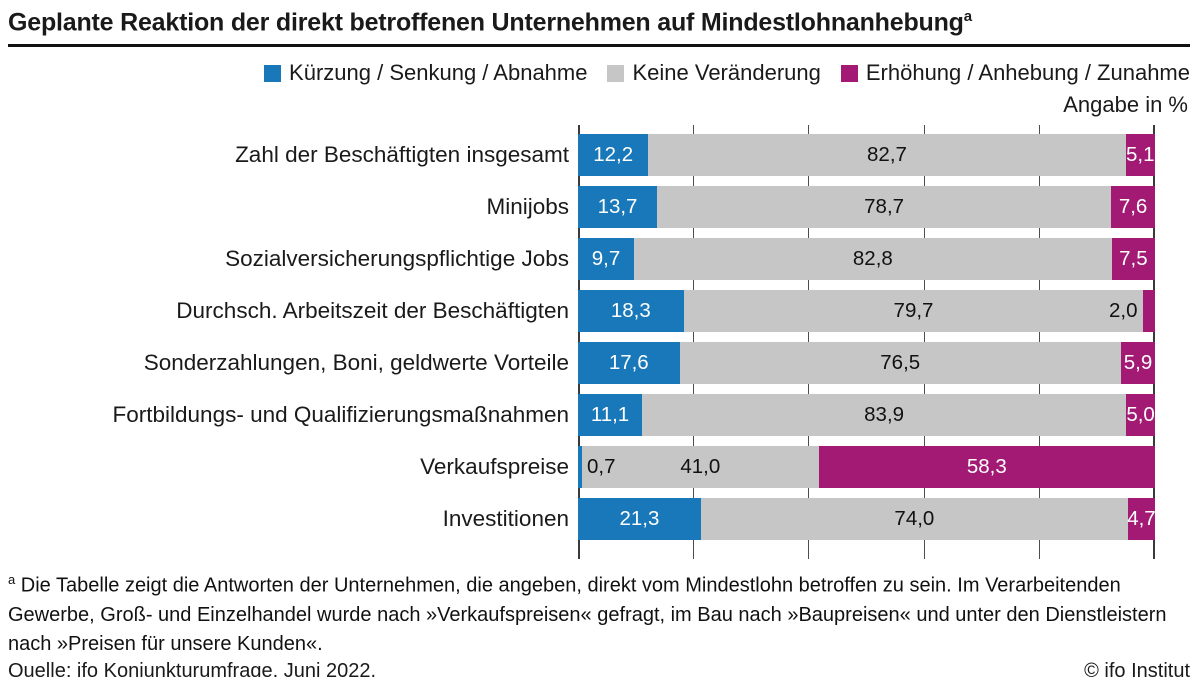  I want to click on bar-value-label: 5,9, so click(1138, 363).